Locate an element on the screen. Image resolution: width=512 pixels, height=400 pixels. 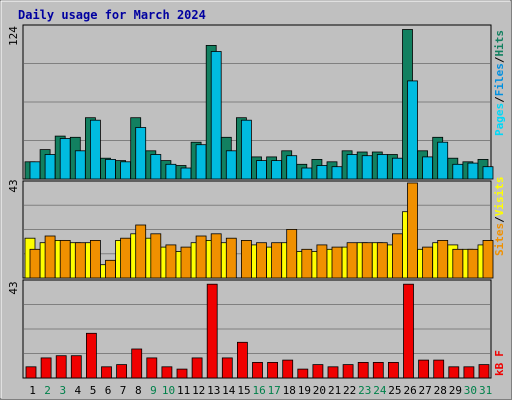
legend-hits: Hits is located at coordinates (499, 43).